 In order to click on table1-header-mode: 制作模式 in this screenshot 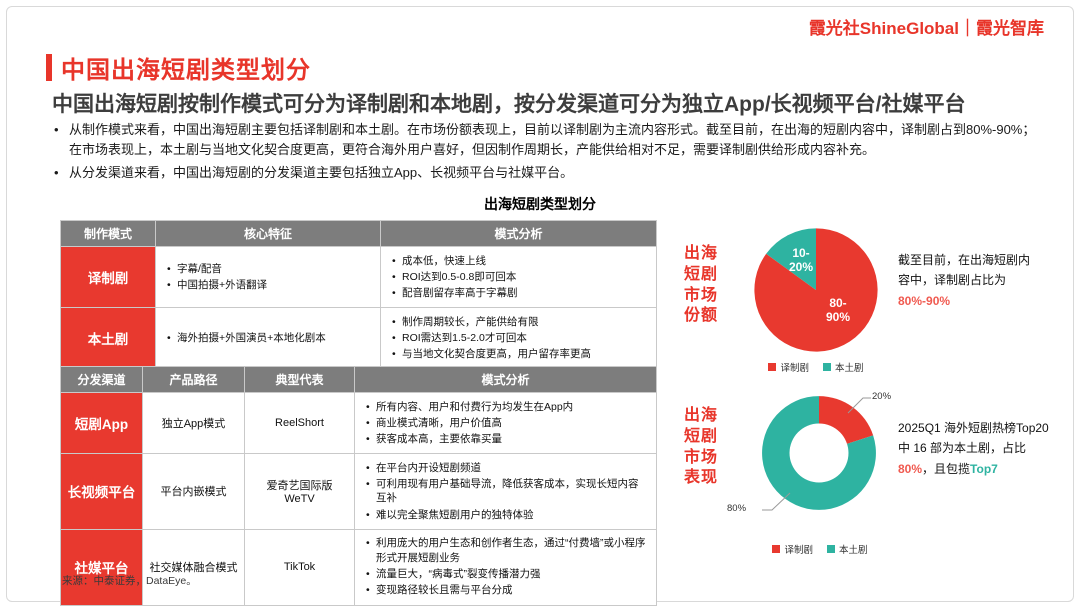, I will do `click(108, 233)`.